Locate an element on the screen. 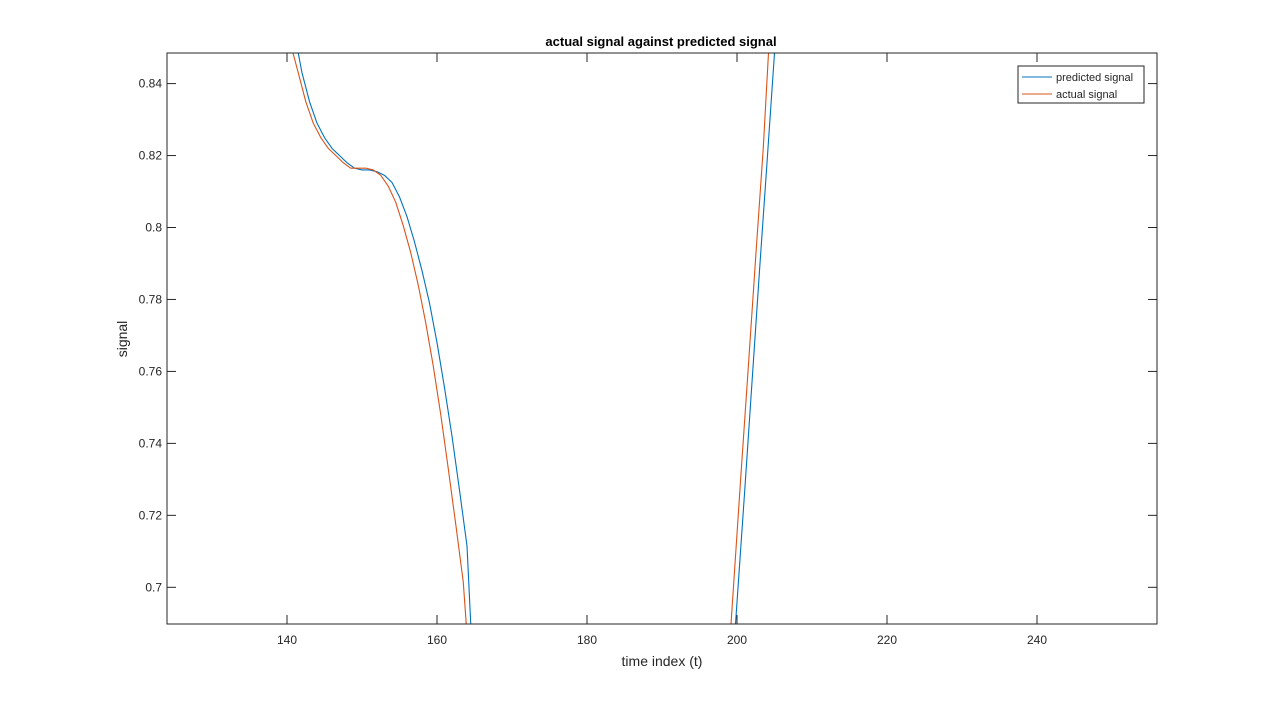 The image size is (1280, 702). x-tick-labels: 140 160 180 200 220 240 is located at coordinates (662, 640).